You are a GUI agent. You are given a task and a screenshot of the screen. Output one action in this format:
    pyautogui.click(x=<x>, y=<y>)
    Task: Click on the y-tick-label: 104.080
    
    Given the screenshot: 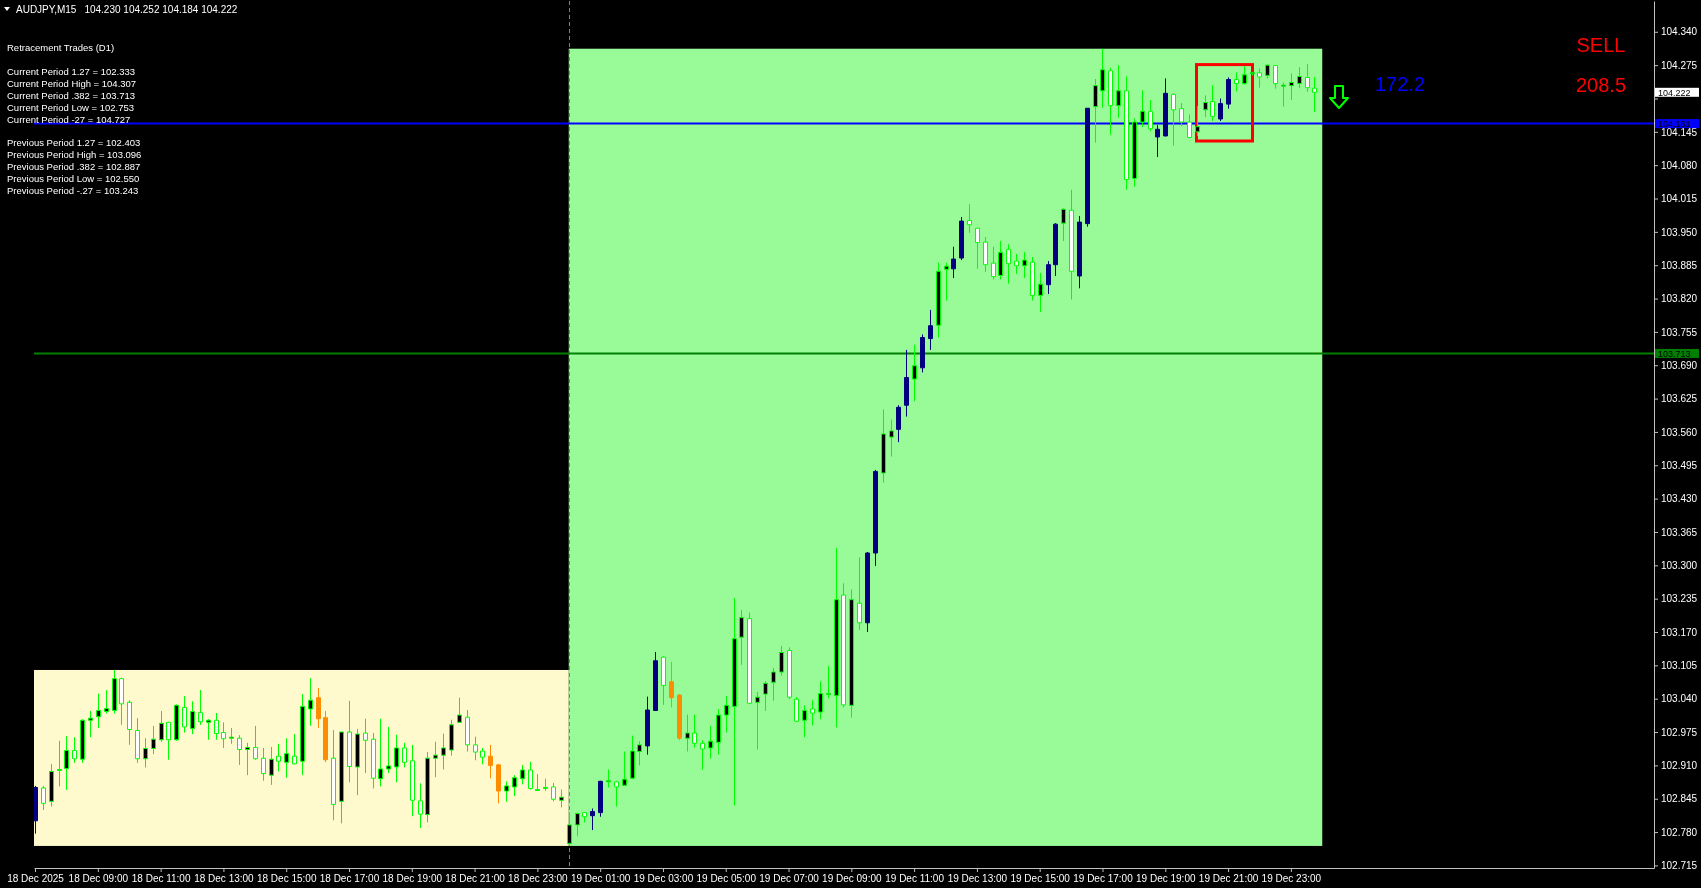 What is the action you would take?
    pyautogui.click(x=1679, y=165)
    